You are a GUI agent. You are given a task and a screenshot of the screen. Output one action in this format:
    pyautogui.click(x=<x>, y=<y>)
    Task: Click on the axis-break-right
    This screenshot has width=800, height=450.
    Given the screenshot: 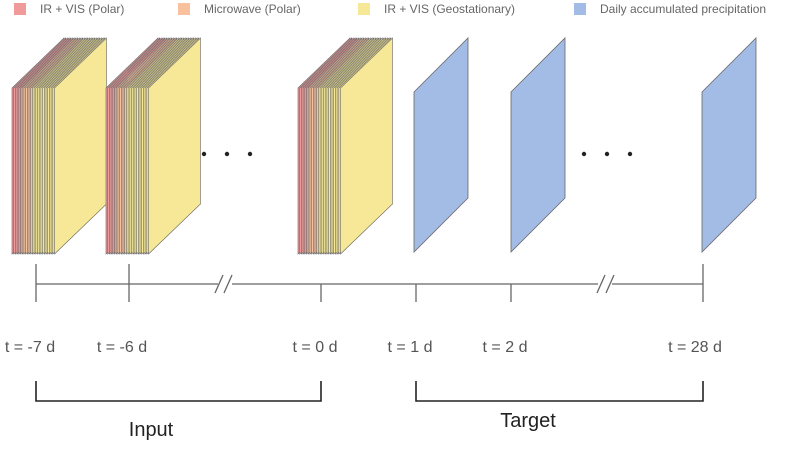 What is the action you would take?
    pyautogui.click(x=605, y=284)
    